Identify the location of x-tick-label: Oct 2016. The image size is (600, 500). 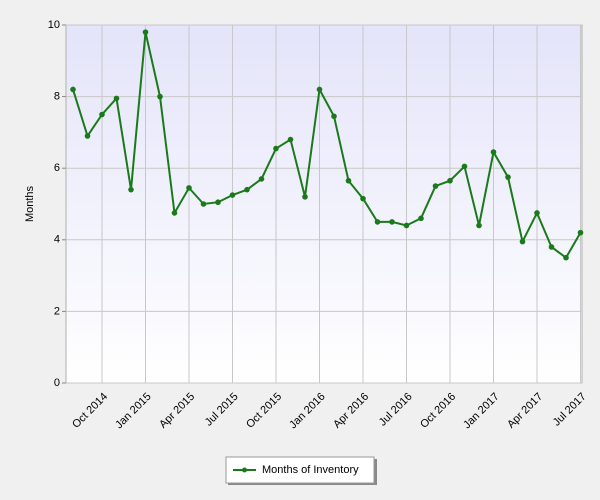
(438, 411).